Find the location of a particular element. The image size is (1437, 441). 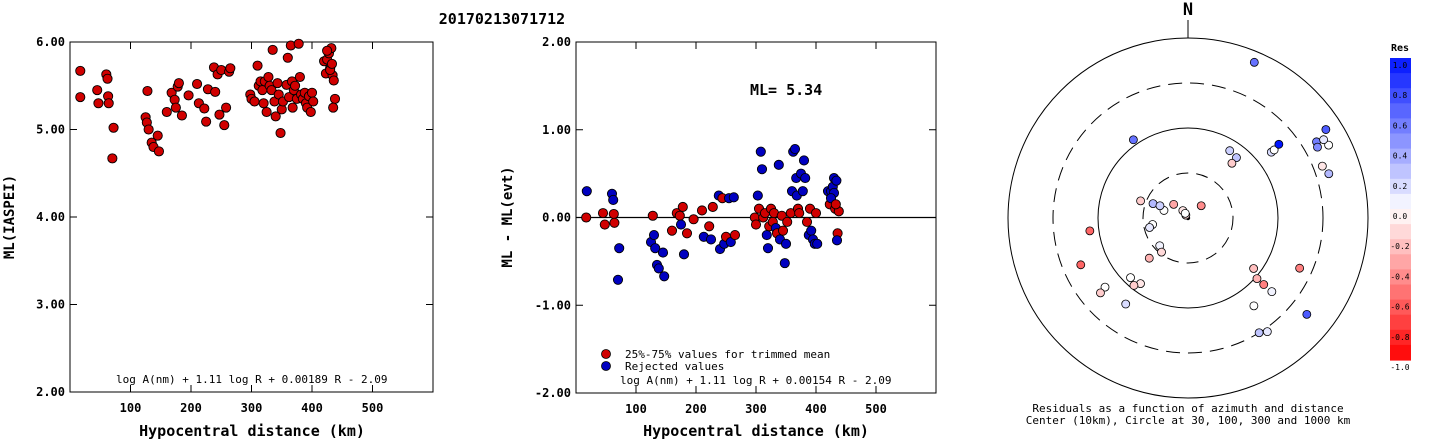

panel1-y-axis-label: ML(IASPEI) is located at coordinates (10, 217).